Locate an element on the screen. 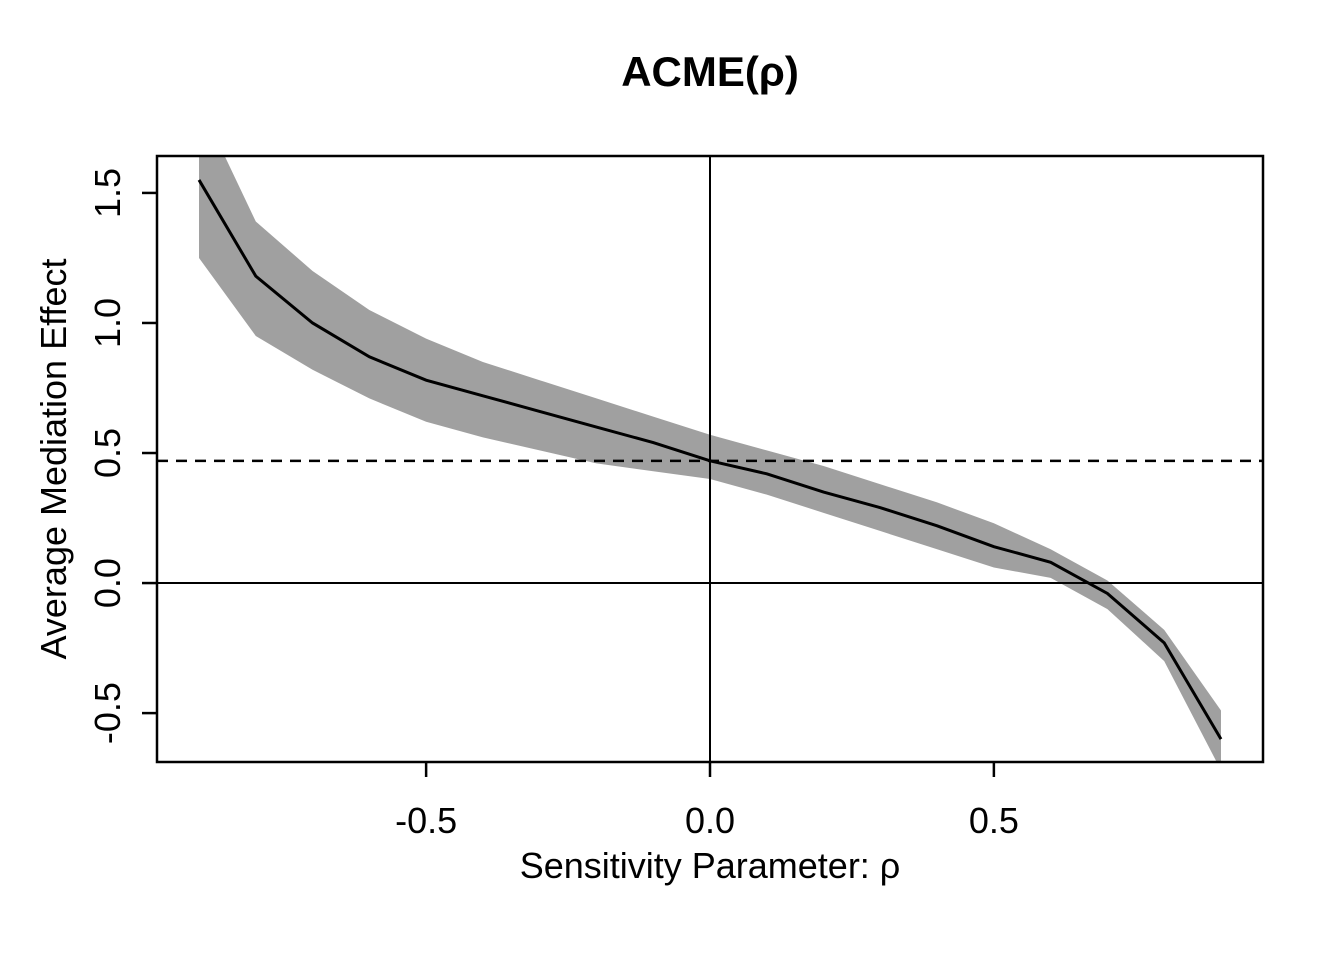 This screenshot has height=960, width=1344. y-tick-label: 0.5 is located at coordinates (107, 453).